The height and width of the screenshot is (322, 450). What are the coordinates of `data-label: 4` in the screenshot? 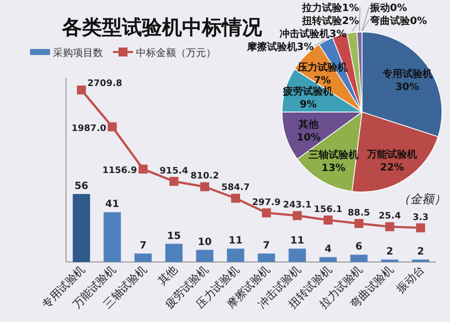 It's located at (328, 250).